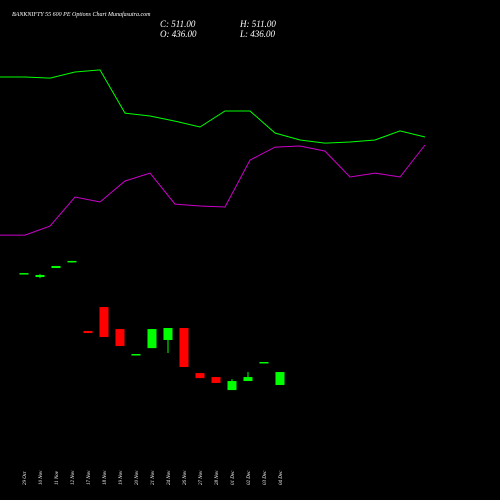 The height and width of the screenshot is (500, 500). What do you see at coordinates (257, 34) in the screenshot?
I see `info-low: L: 436.00` at bounding box center [257, 34].